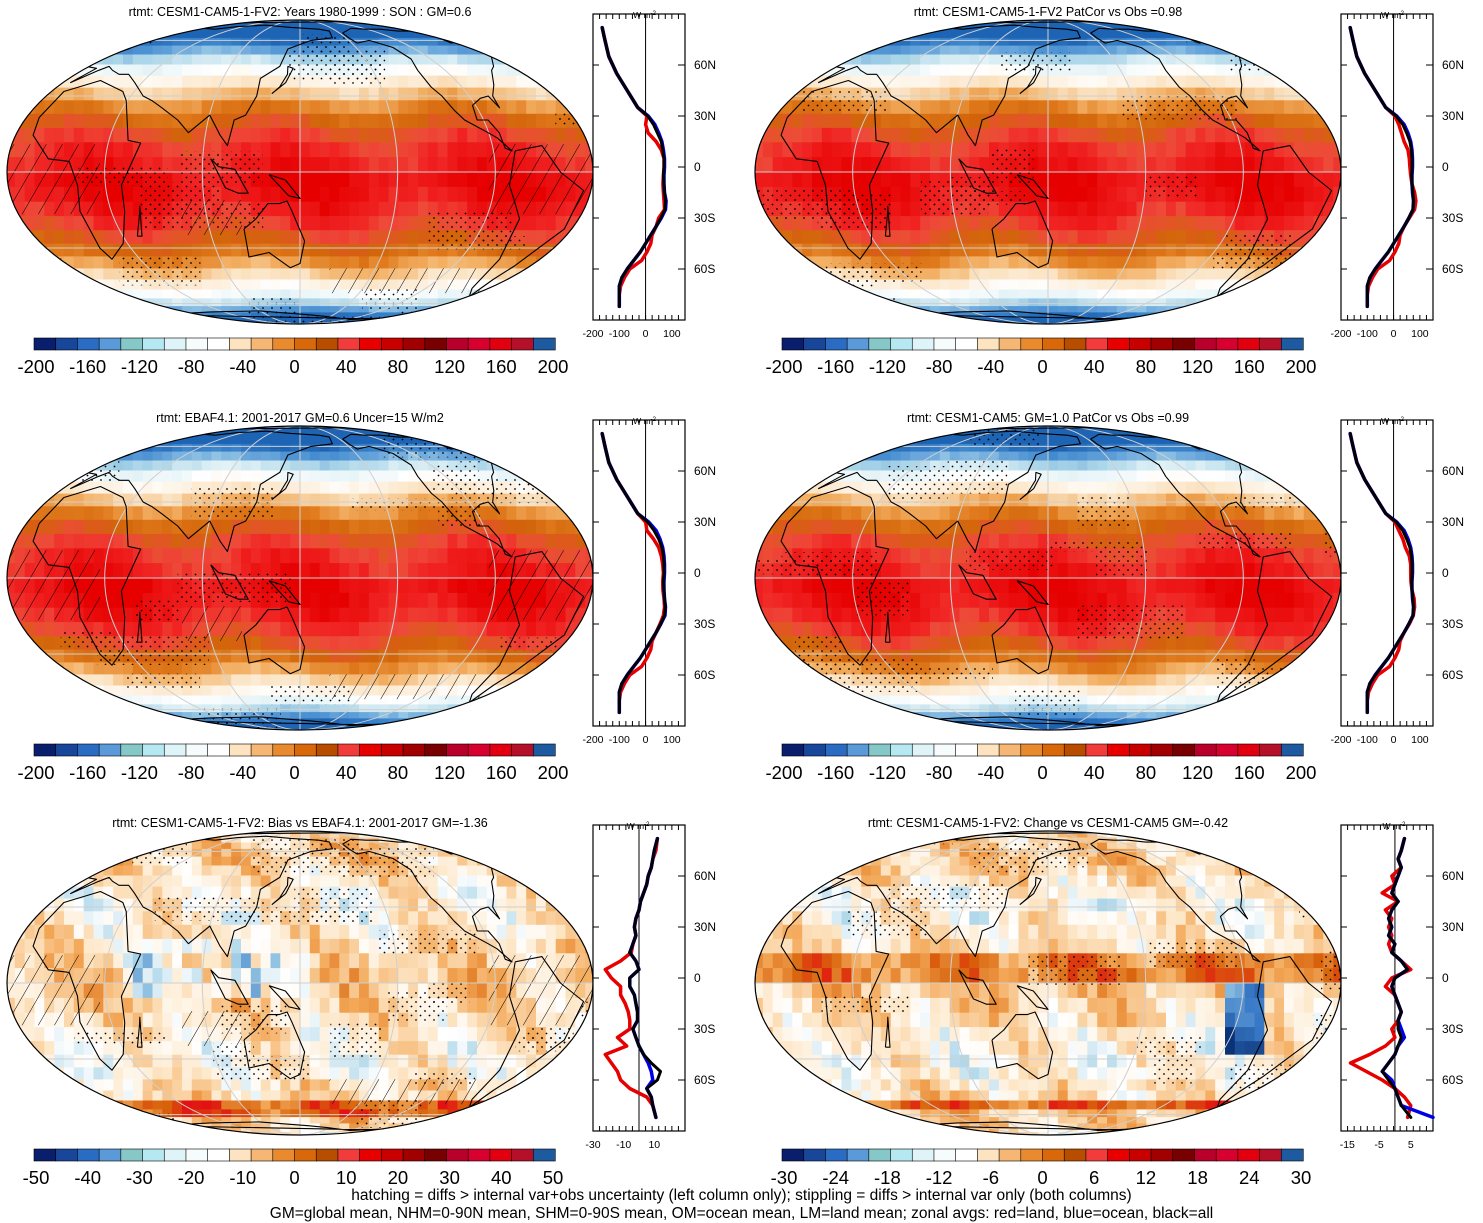  I want to click on x-tick-label: 10, so click(654, 1145).